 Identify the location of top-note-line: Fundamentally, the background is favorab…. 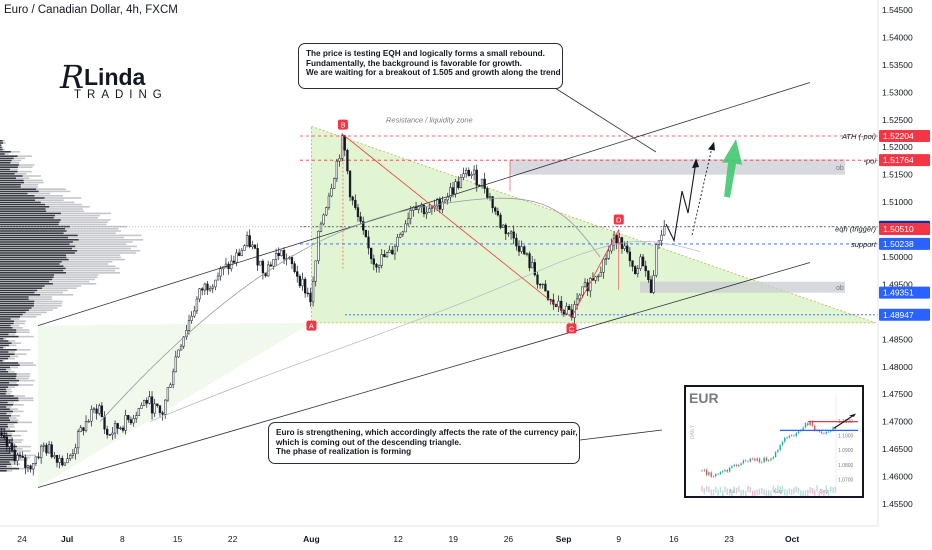
(414, 63).